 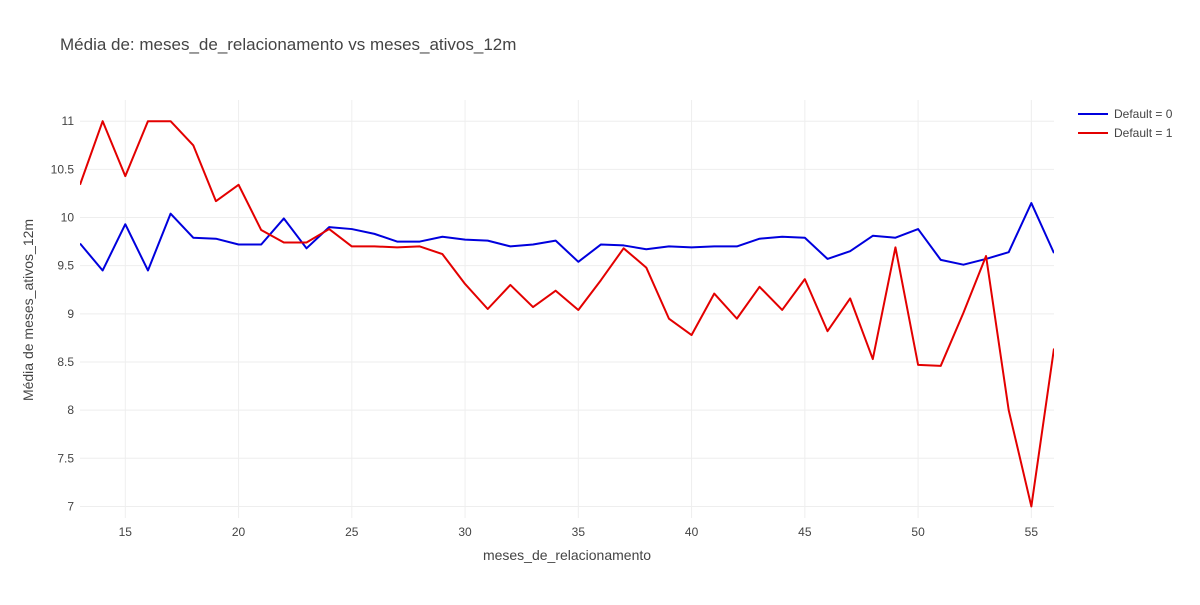 I want to click on legend-item: Default = 0, so click(x=1125, y=114).